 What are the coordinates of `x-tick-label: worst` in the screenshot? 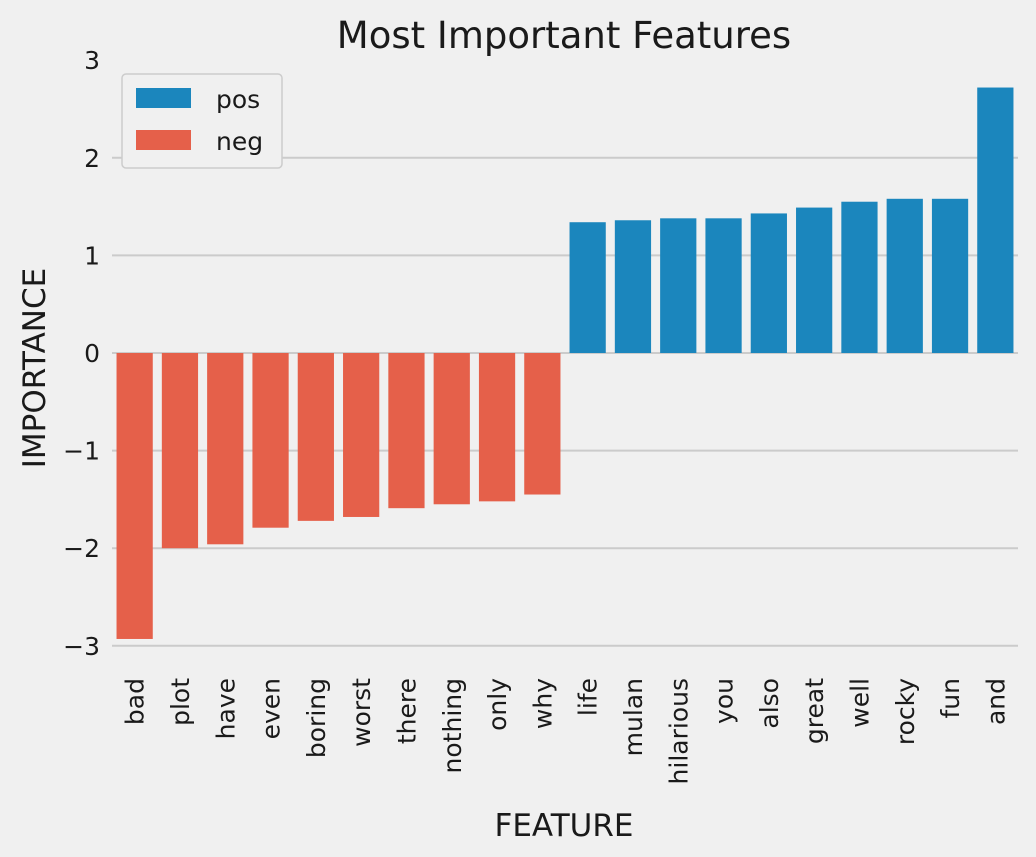 It's located at (361, 712).